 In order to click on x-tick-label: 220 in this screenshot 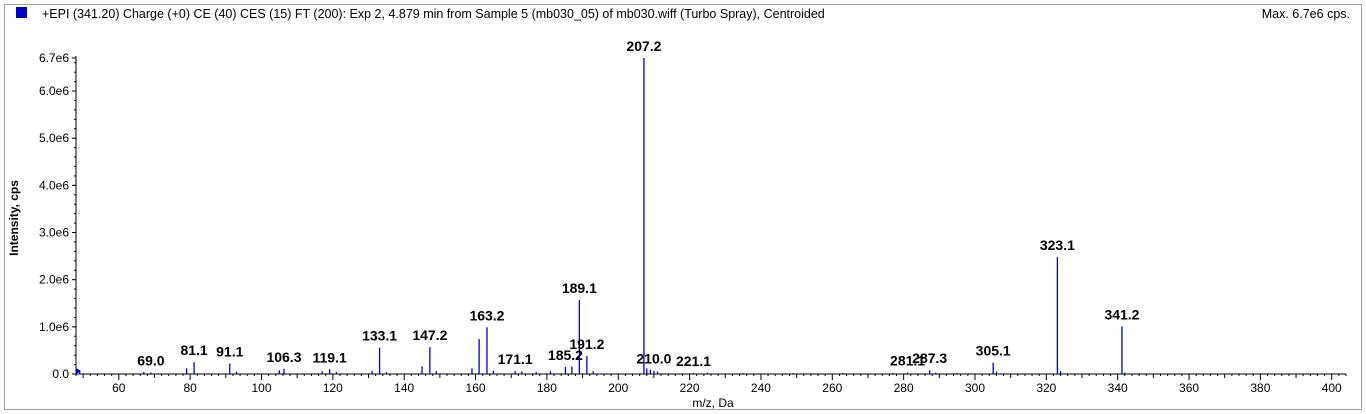, I will do `click(690, 388)`.